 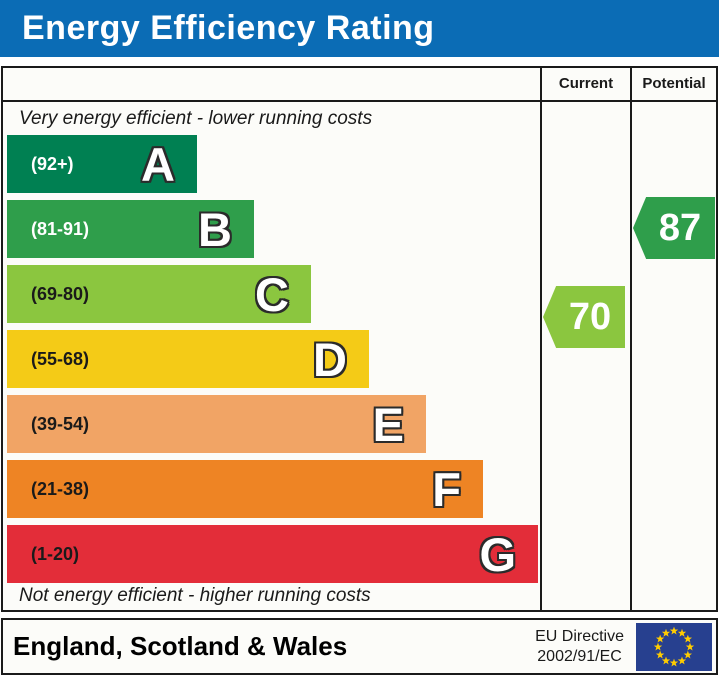 What do you see at coordinates (60, 488) in the screenshot?
I see `band-range-label: (21-38)` at bounding box center [60, 488].